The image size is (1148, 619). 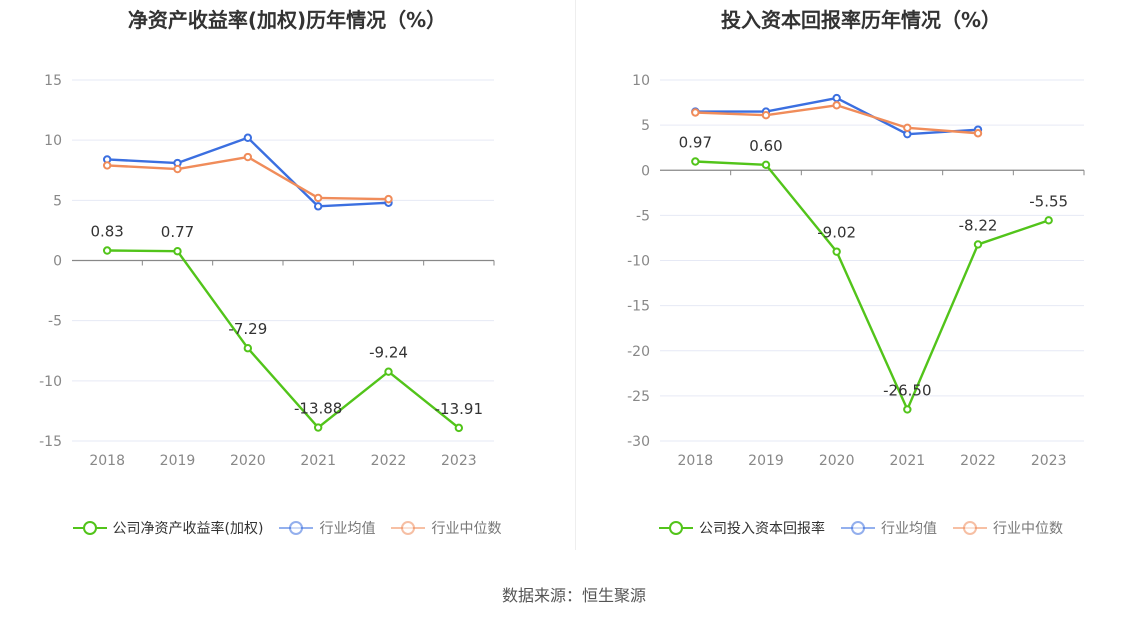 What do you see at coordinates (836, 233) in the screenshot?
I see `data-label: -9.02` at bounding box center [836, 233].